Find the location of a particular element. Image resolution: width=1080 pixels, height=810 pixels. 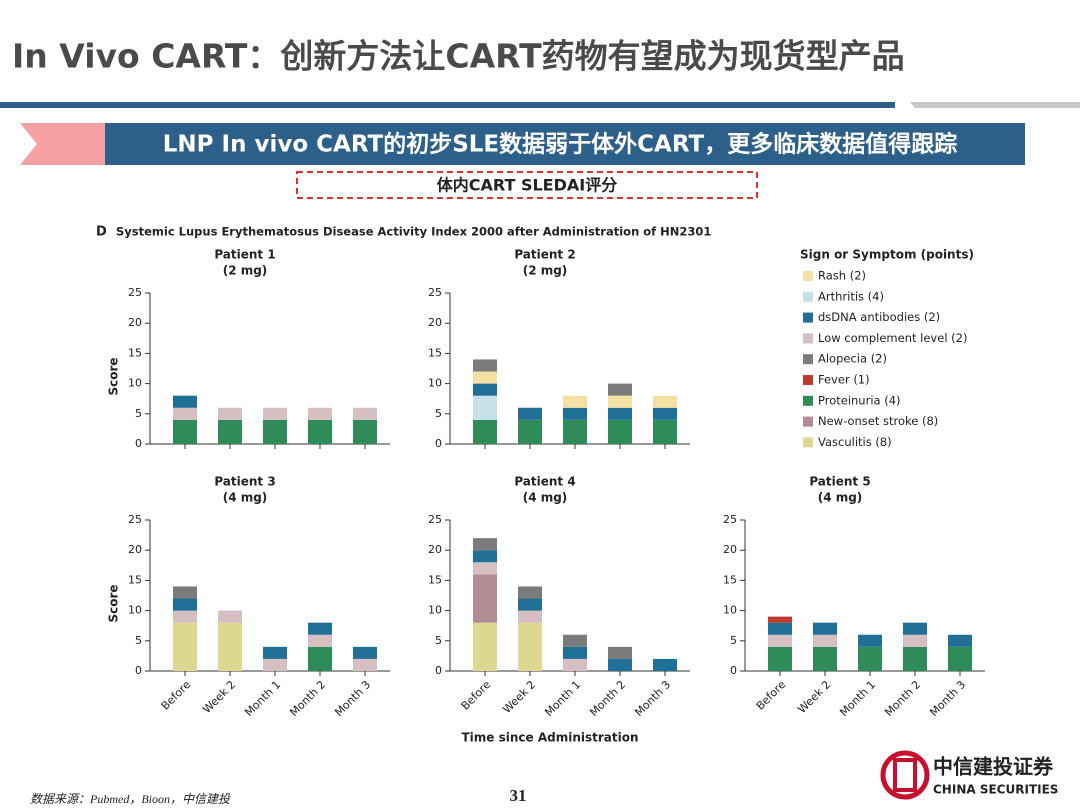

logo-cn: 中信建投证券 is located at coordinates (993, 767).